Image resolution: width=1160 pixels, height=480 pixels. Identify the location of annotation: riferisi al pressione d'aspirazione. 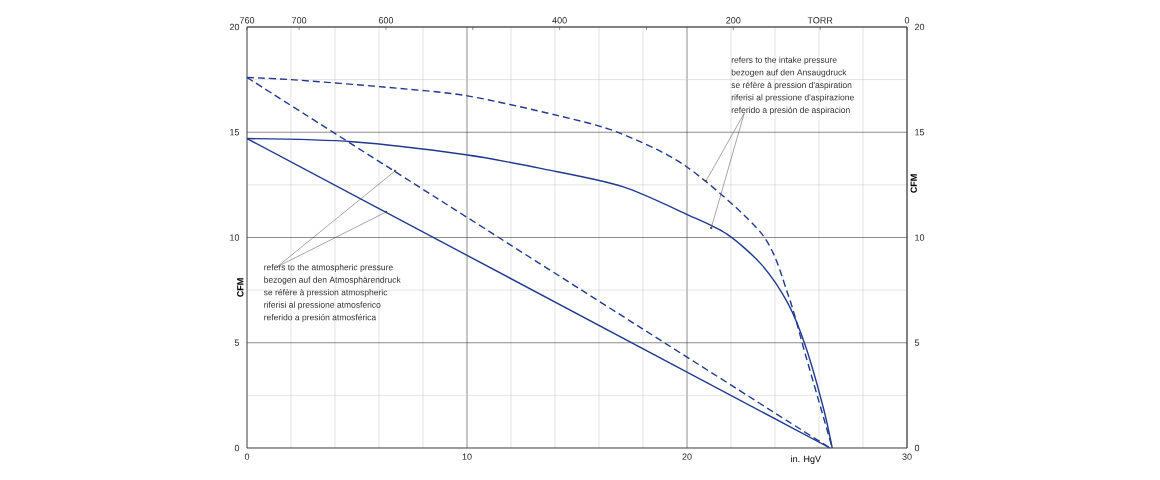
(792, 98).